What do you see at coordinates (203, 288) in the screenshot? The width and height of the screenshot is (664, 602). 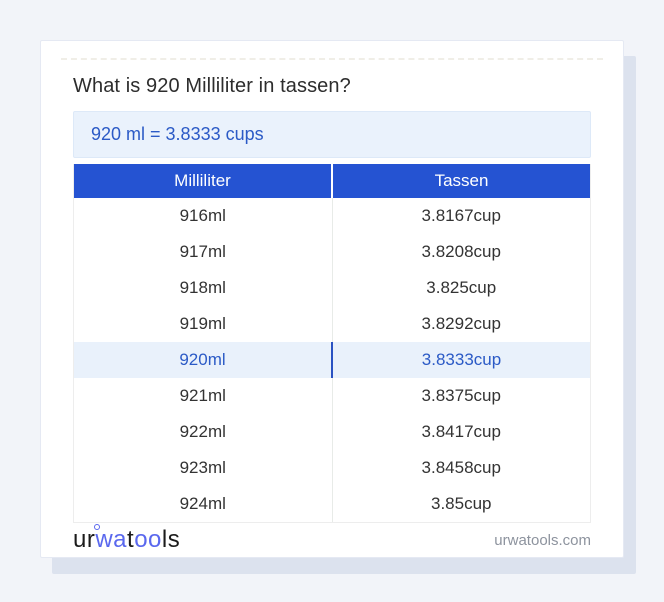 I see `ml-value: 918ml` at bounding box center [203, 288].